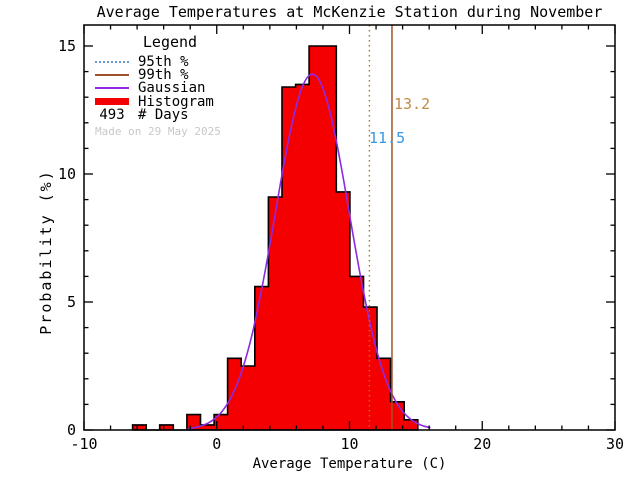 The width and height of the screenshot is (640, 480). I want to click on y-axis-label: Probability (%), so click(46, 252).